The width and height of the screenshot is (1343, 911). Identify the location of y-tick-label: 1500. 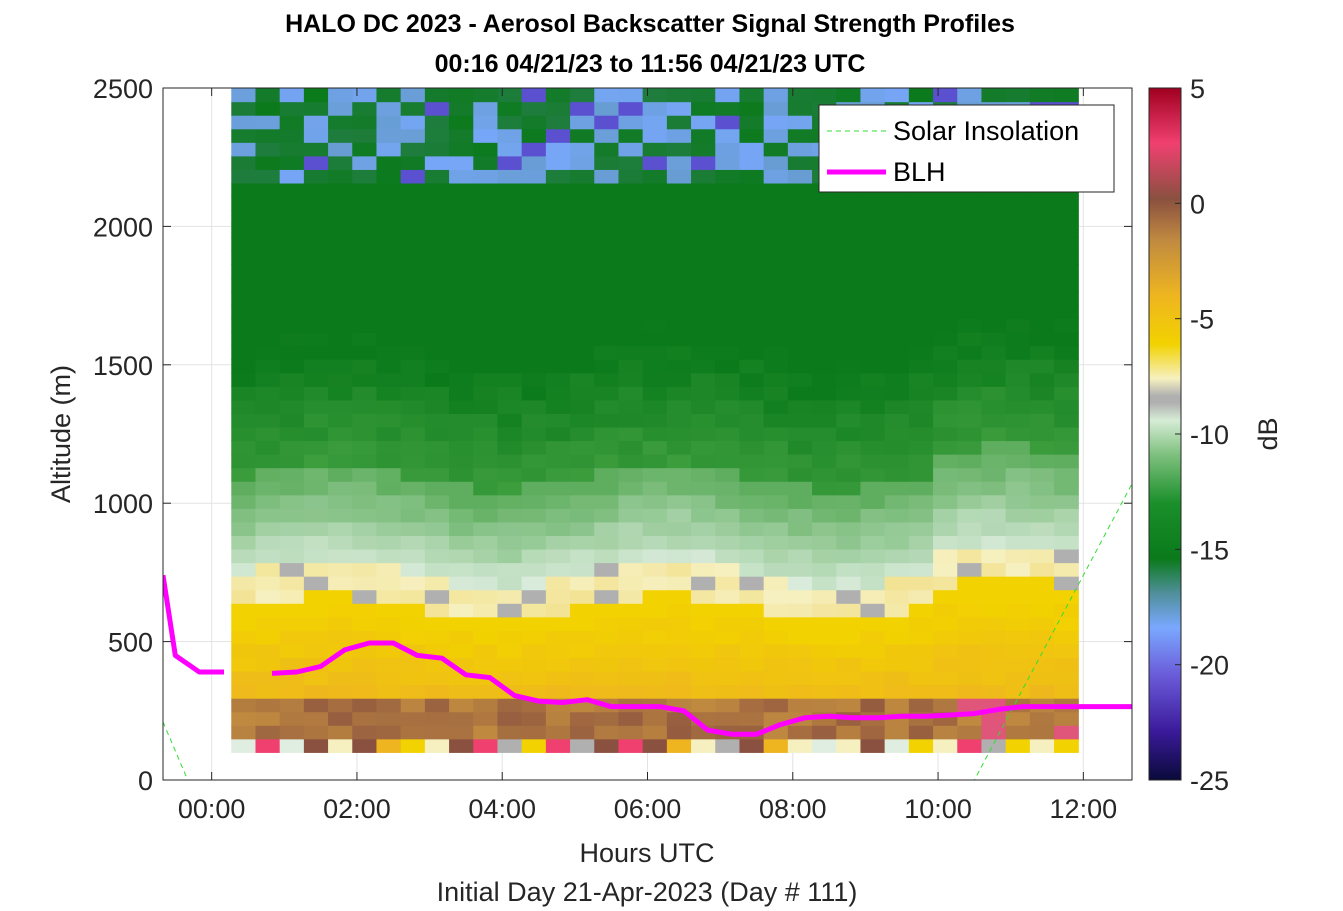
(123, 366).